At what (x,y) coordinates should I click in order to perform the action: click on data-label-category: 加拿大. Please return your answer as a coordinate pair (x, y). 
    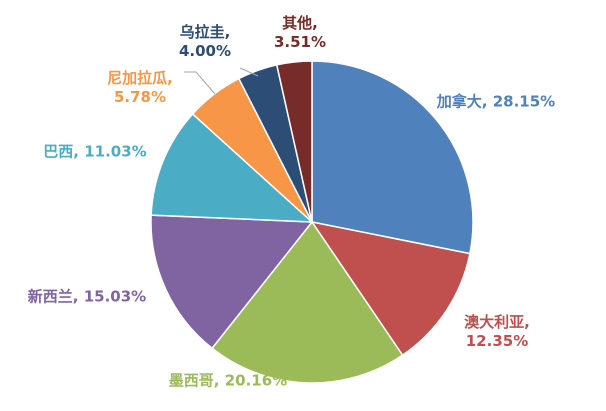
    Looking at the image, I should click on (459, 101).